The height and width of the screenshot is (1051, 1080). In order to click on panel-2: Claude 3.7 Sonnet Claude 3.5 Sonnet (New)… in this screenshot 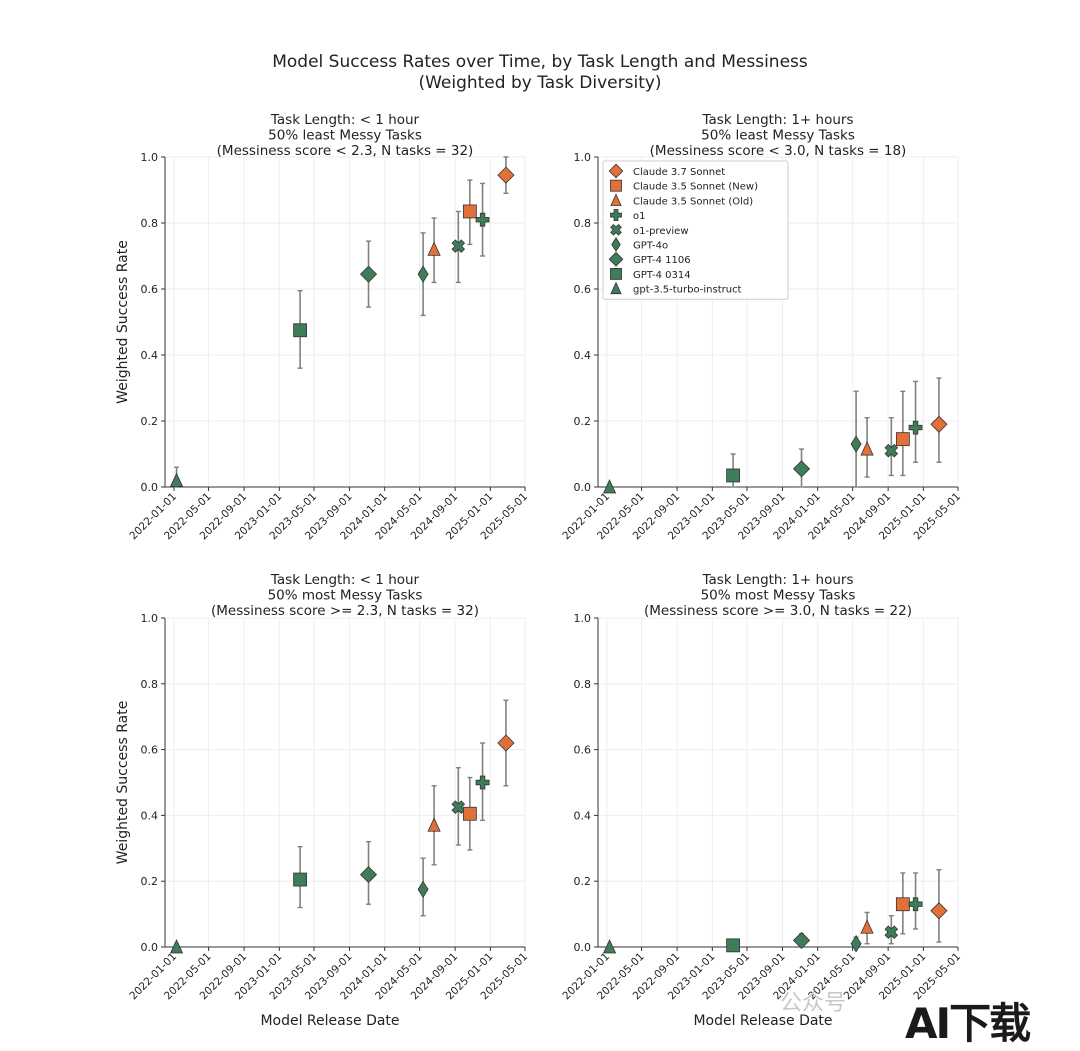, I will do `click(776, 325)`.